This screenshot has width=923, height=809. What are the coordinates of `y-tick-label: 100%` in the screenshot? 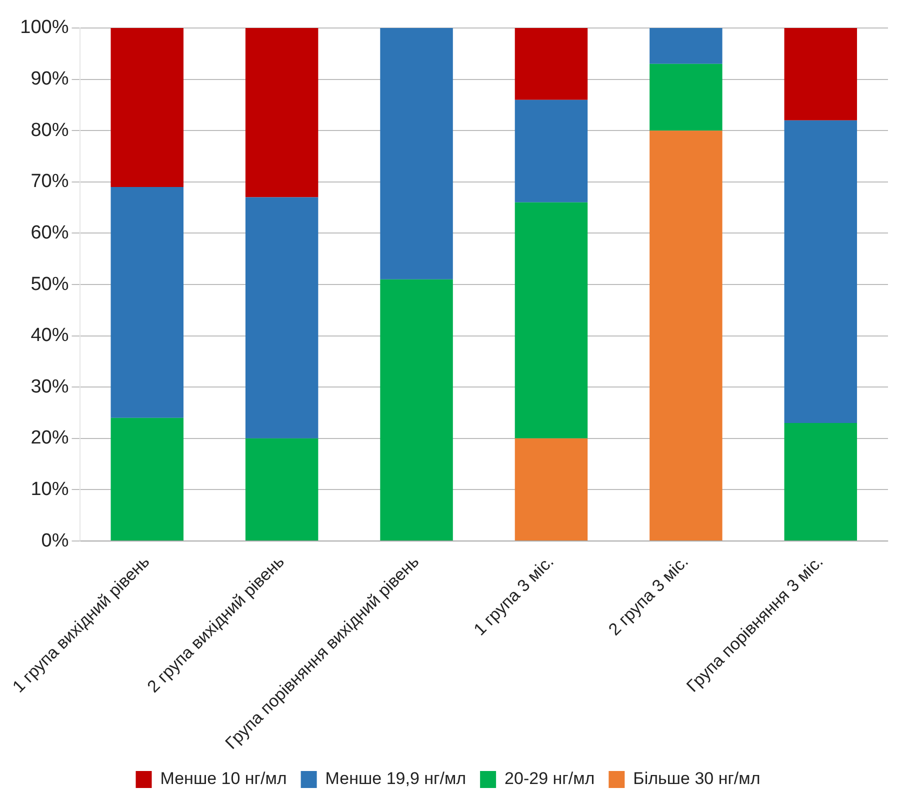 It's located at (44, 27).